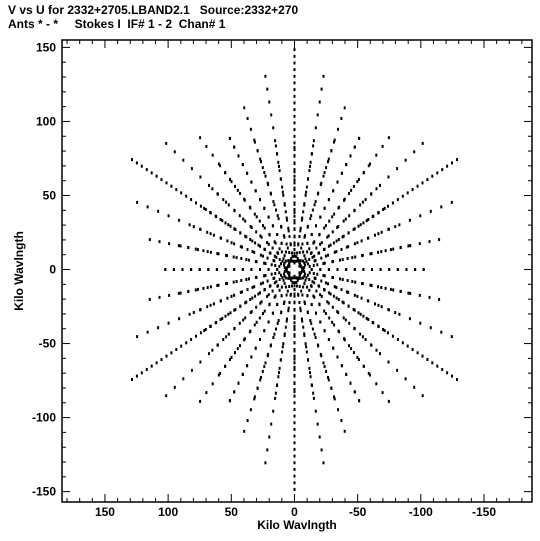 The width and height of the screenshot is (540, 541). What do you see at coordinates (19, 271) in the screenshot?
I see `y-axis-title: Kilo Wavlngth` at bounding box center [19, 271].